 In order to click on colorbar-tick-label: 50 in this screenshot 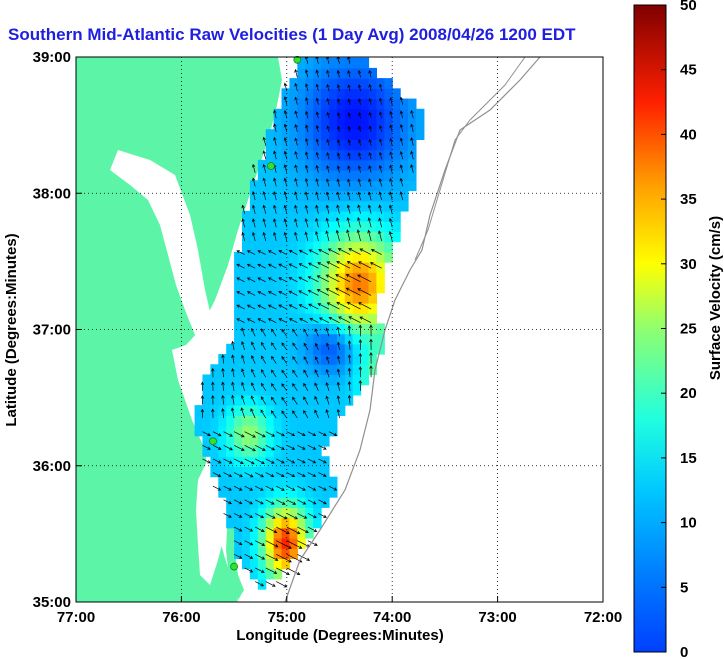, I will do `click(688, 7)`.